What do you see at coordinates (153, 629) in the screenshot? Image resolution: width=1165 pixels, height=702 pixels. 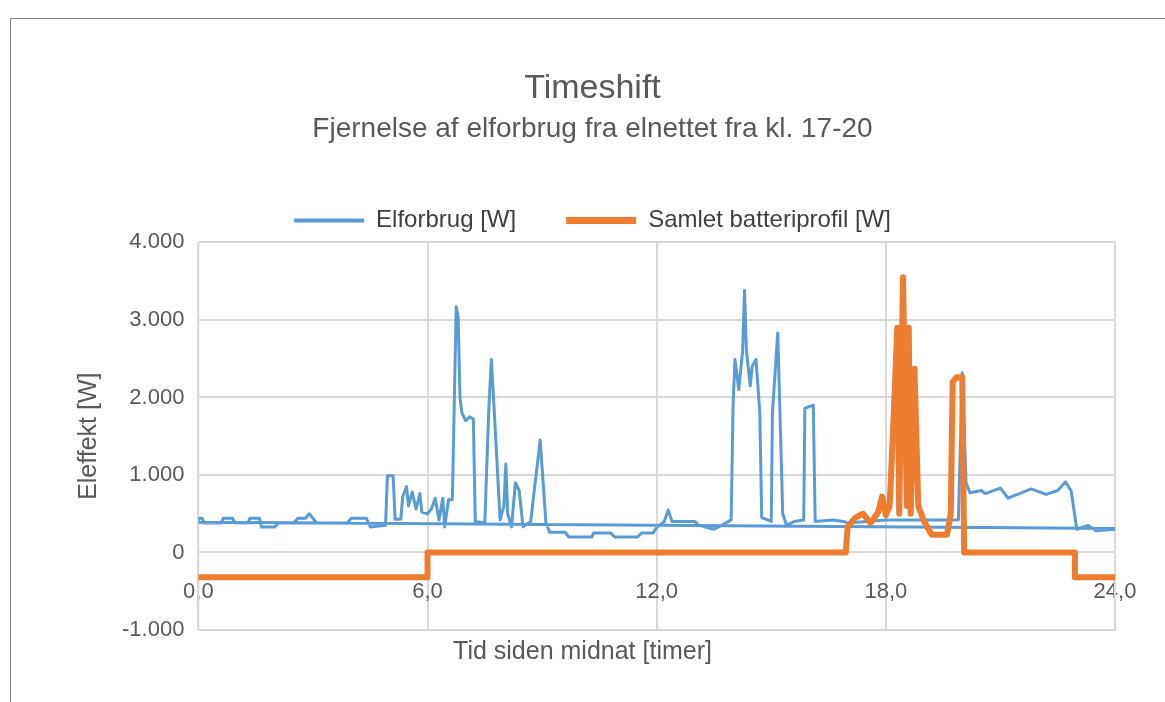 I see `y-tick-label: -1.000` at bounding box center [153, 629].